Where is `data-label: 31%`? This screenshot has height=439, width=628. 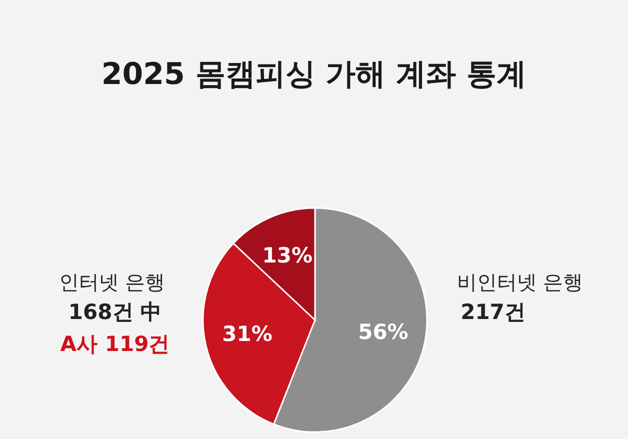 data-label: 31% is located at coordinates (247, 334).